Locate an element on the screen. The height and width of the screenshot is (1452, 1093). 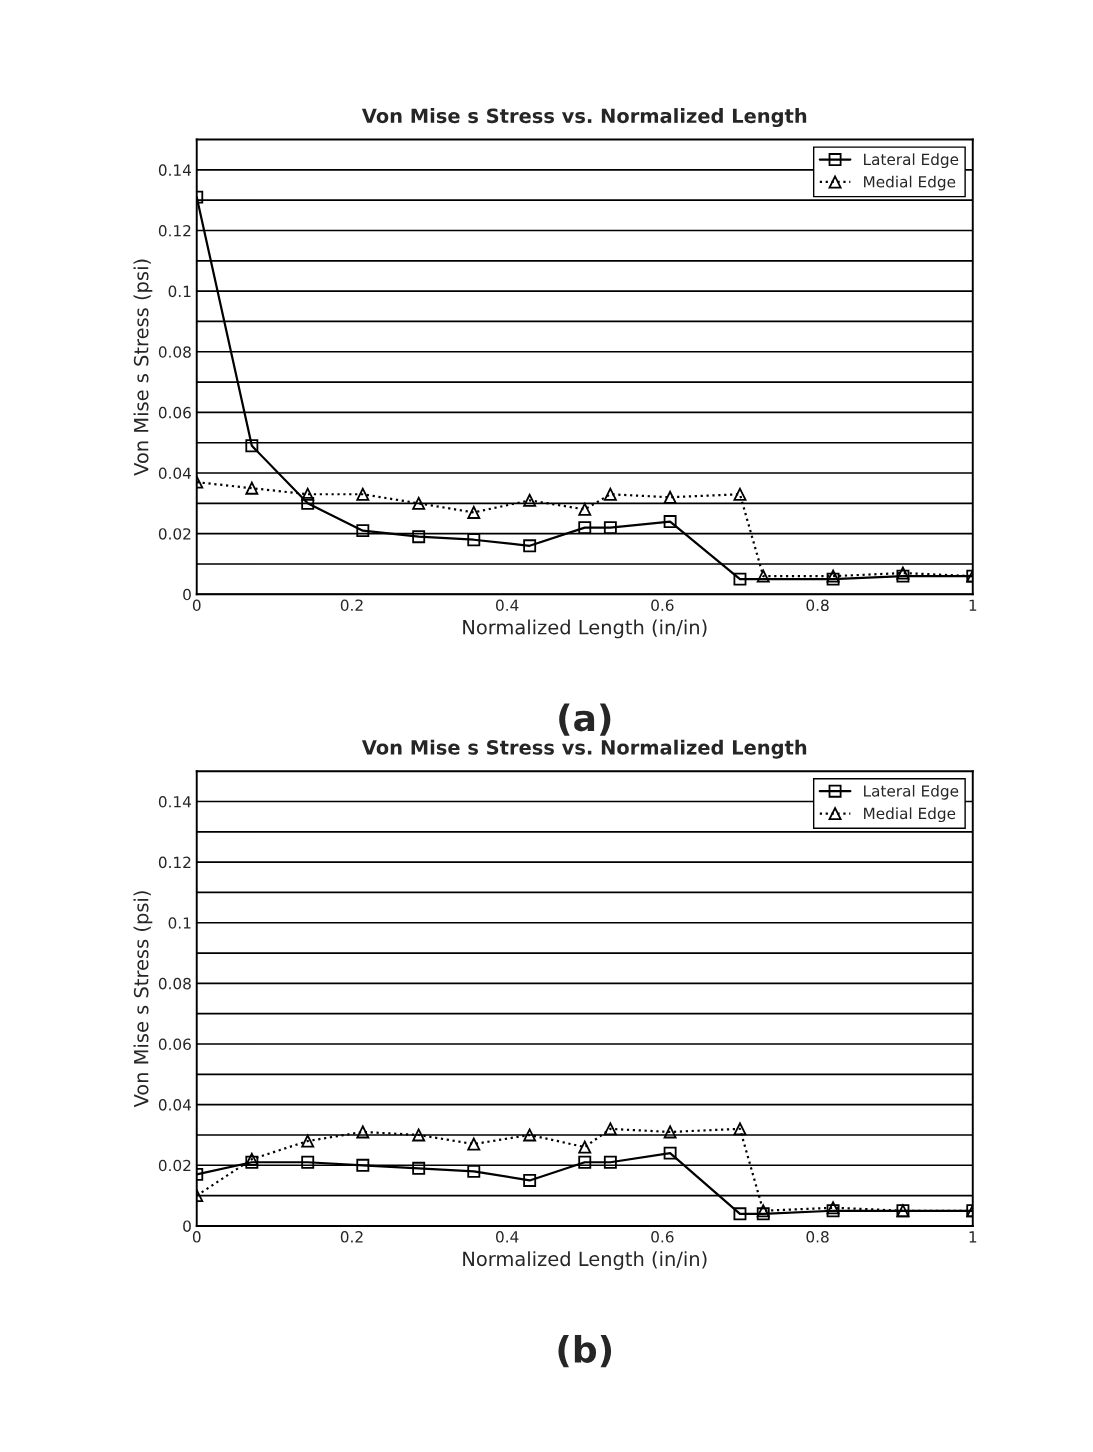
text: (a) is located at coordinates (585, 719).